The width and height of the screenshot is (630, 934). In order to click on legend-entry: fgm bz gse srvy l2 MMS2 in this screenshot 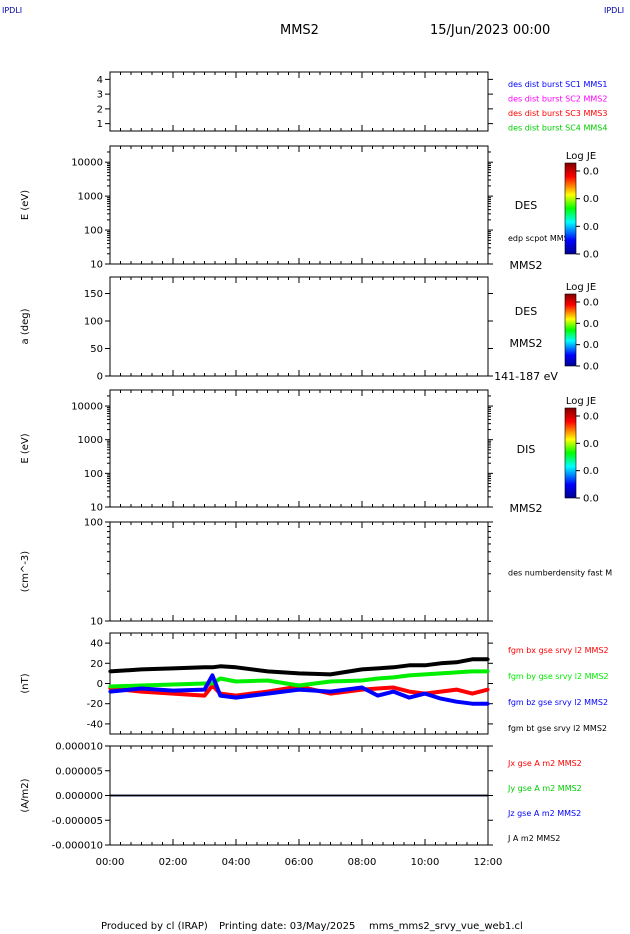, I will do `click(558, 702)`.